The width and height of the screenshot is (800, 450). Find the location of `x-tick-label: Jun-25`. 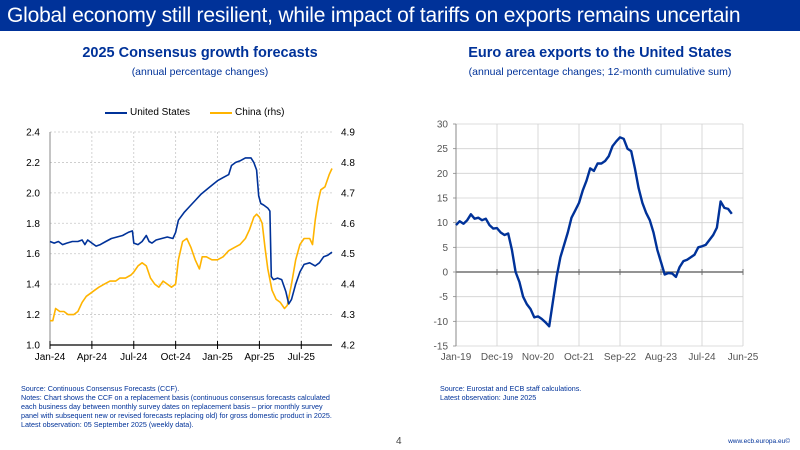

x-tick-label: Jun-25 is located at coordinates (743, 357).